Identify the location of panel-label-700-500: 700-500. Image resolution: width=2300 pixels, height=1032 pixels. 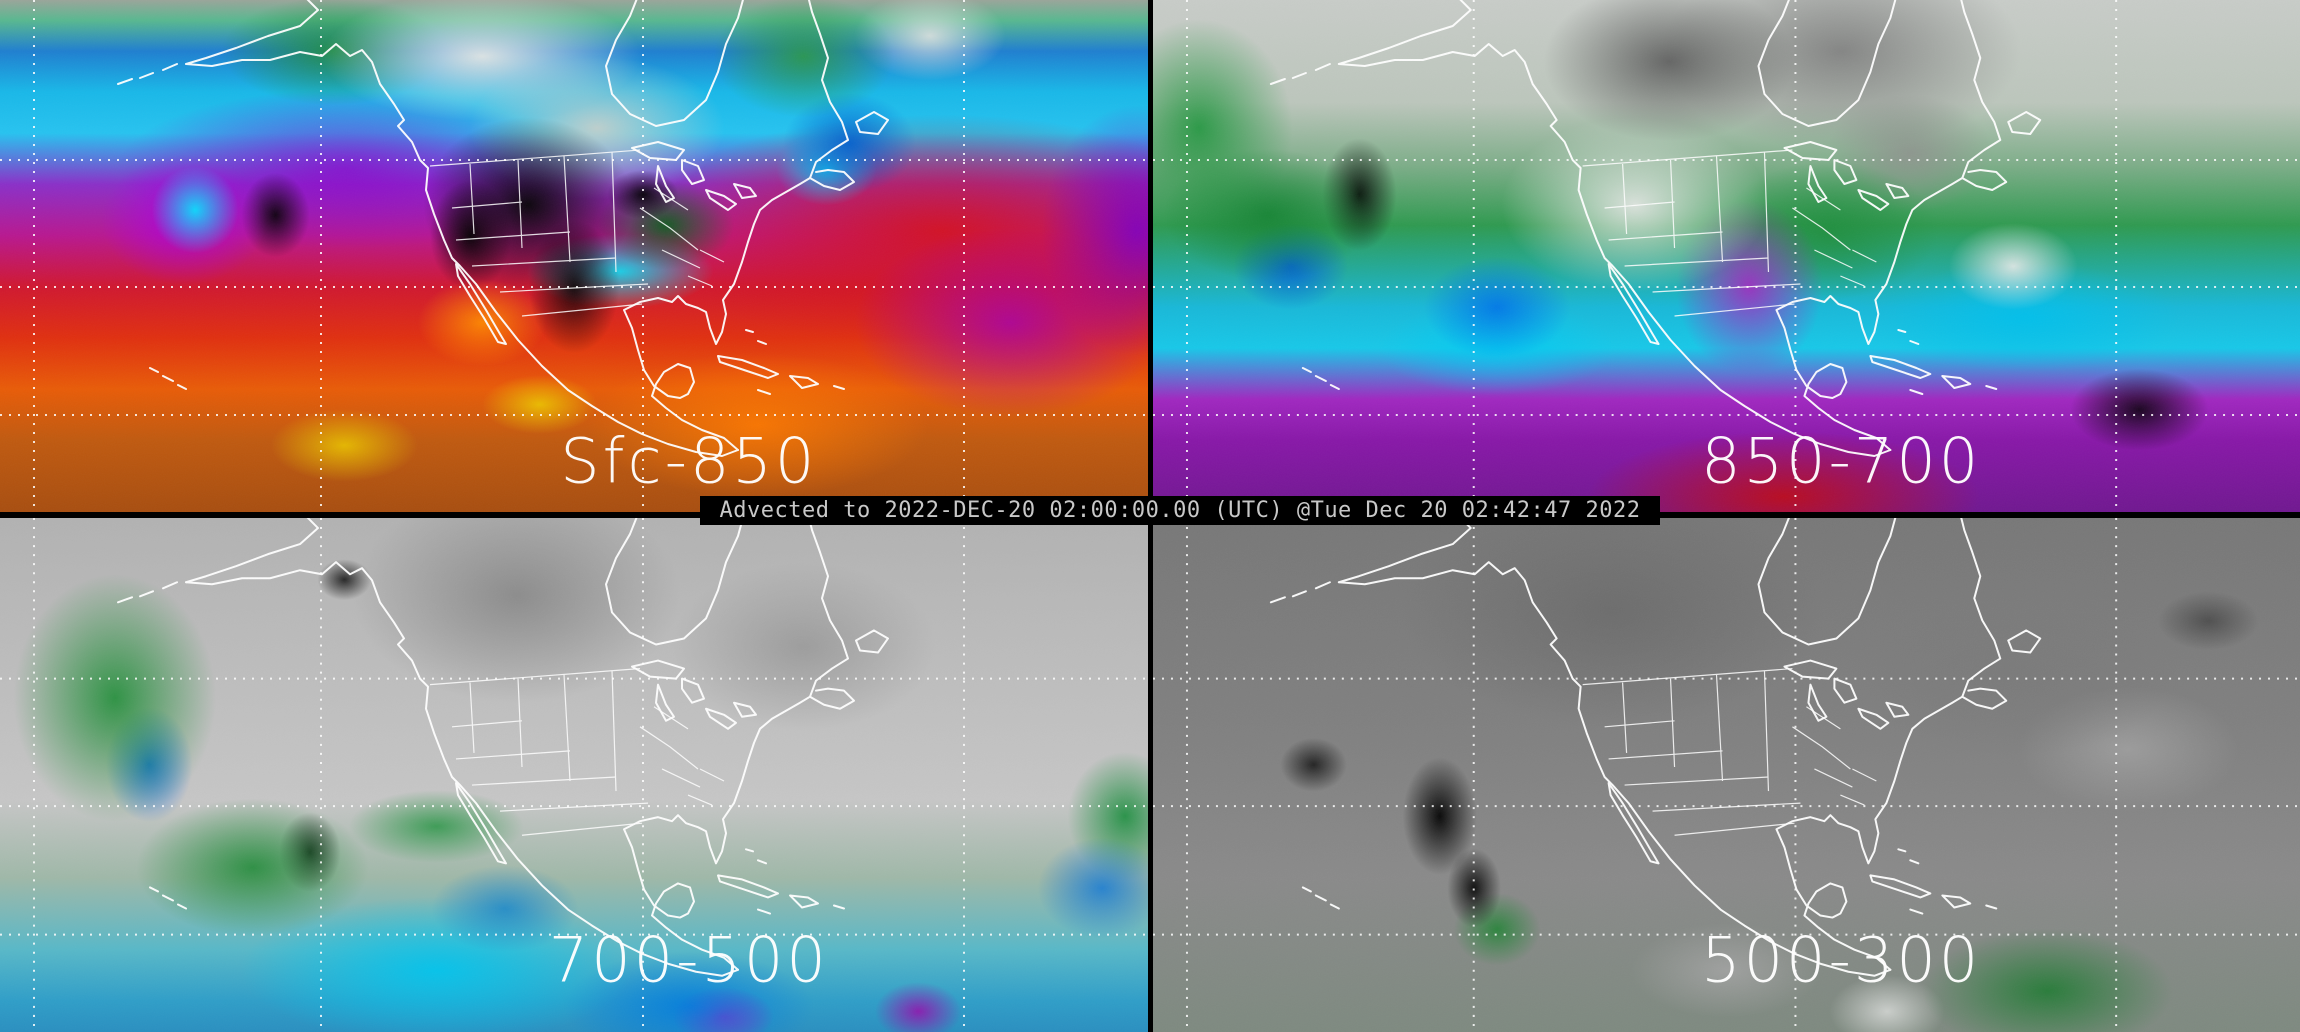
(688, 960).